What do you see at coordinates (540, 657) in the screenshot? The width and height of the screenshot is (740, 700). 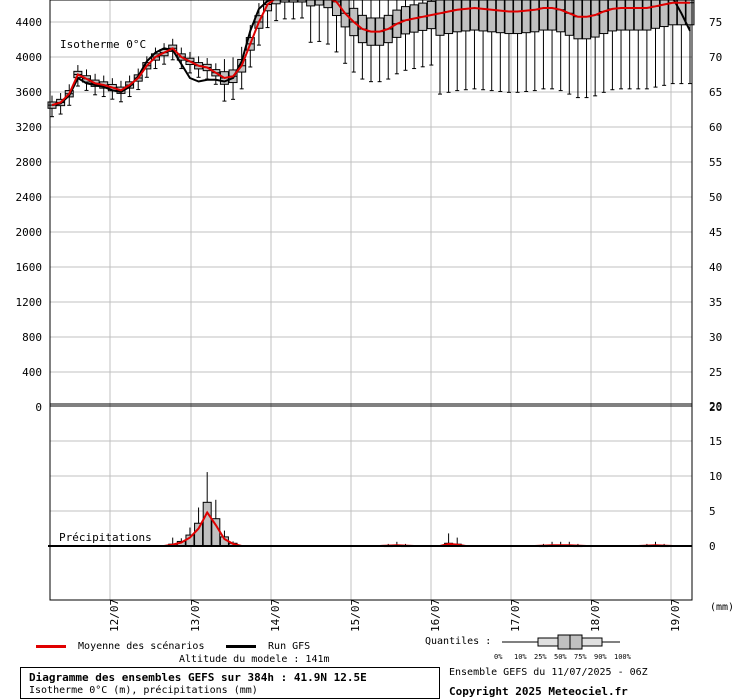 I see `quantile-tick: 25%` at bounding box center [540, 657].